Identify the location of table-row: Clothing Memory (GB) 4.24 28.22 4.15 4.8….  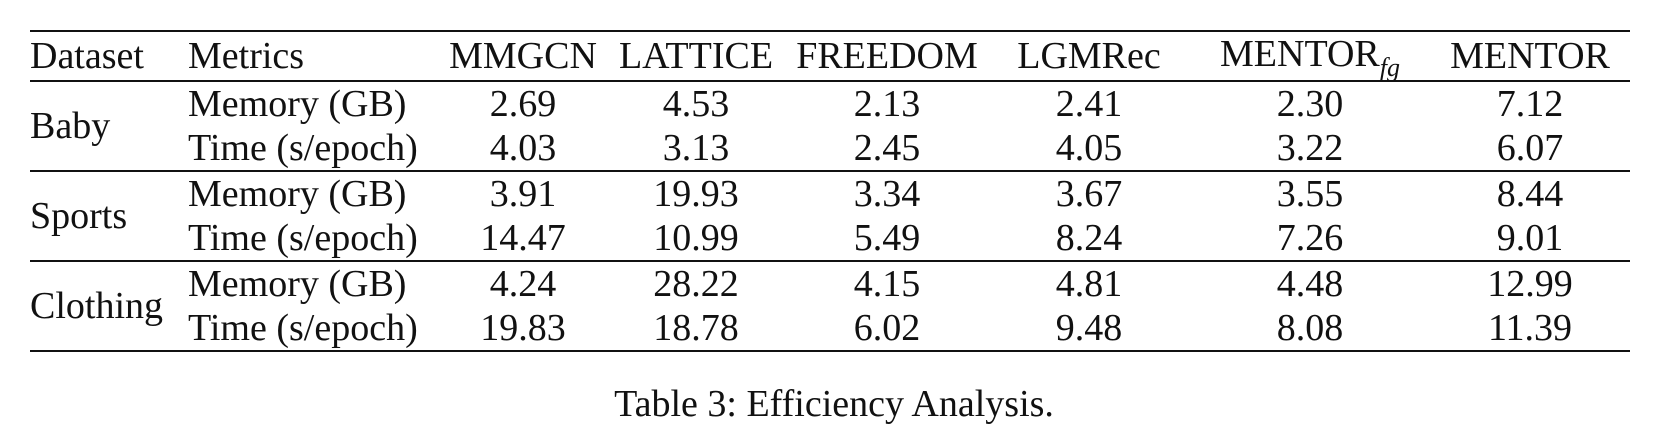
(830, 294).